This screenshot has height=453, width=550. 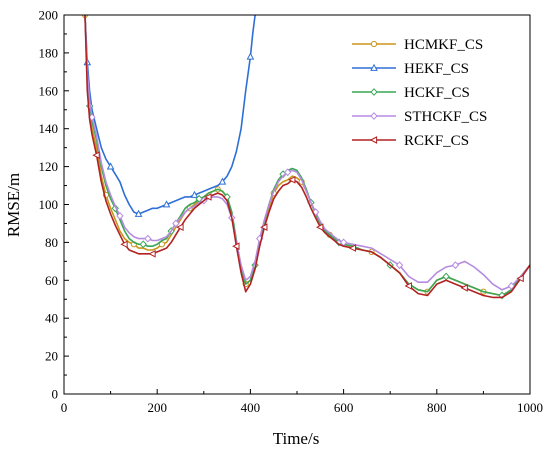 What do you see at coordinates (157, 407) in the screenshot?
I see `x-tick-label: 200` at bounding box center [157, 407].